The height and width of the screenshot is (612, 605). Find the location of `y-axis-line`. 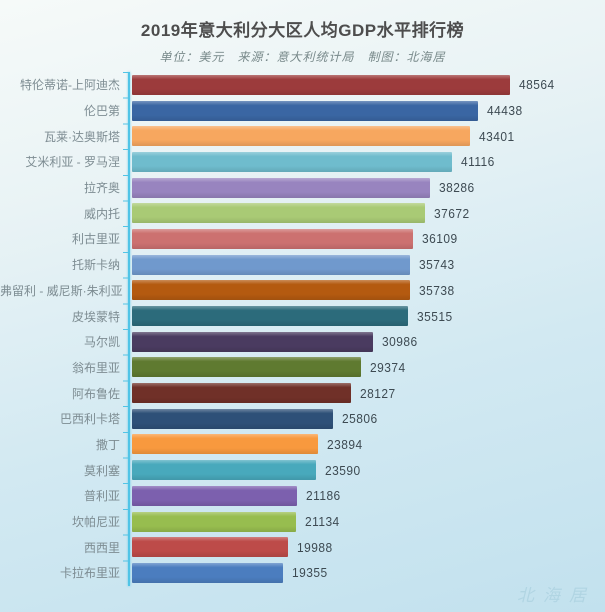

y-axis-line is located at coordinates (129, 329).